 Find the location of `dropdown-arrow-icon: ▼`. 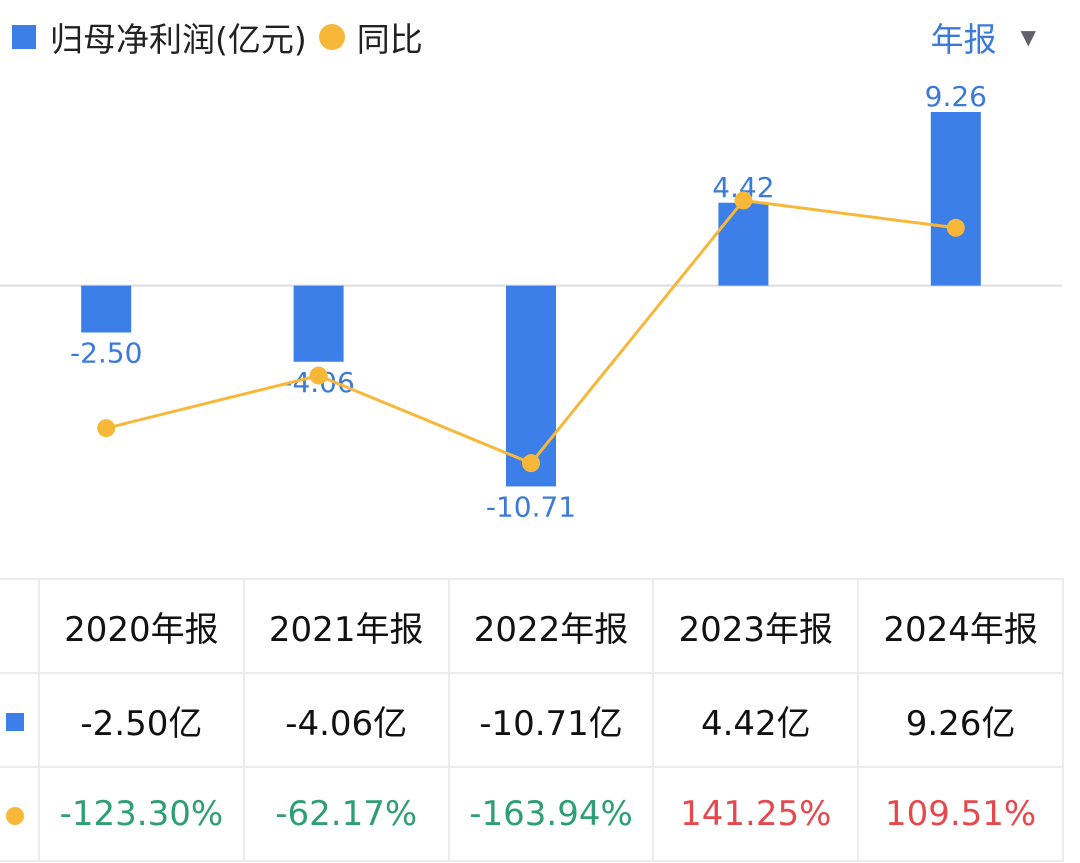

dropdown-arrow-icon: ▼ is located at coordinates (1028, 37).